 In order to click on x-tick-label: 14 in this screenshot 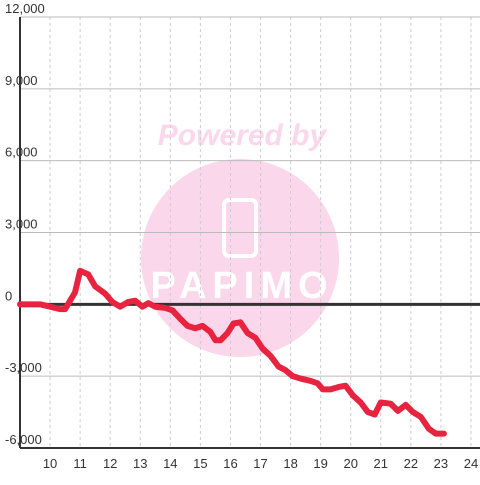, I will do `click(170, 463)`.